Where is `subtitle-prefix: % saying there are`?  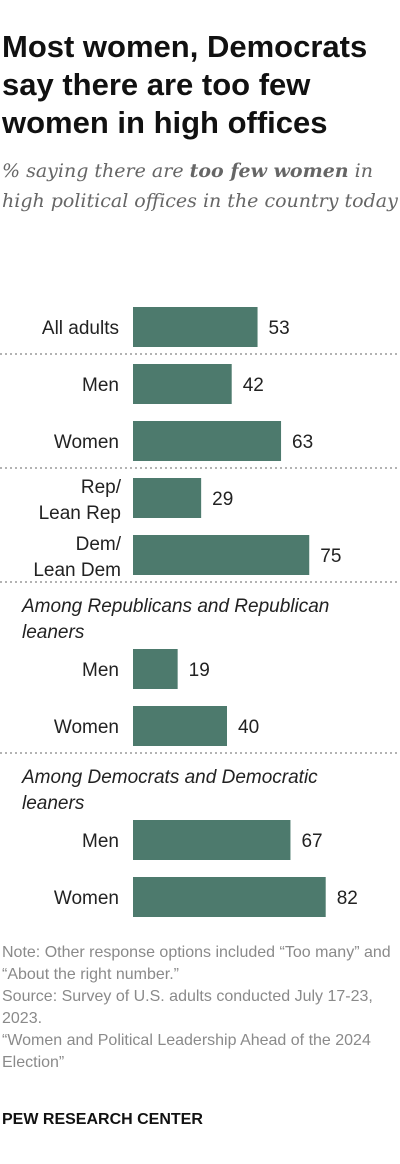
subtitle-prefix: % saying there are is located at coordinates (96, 171).